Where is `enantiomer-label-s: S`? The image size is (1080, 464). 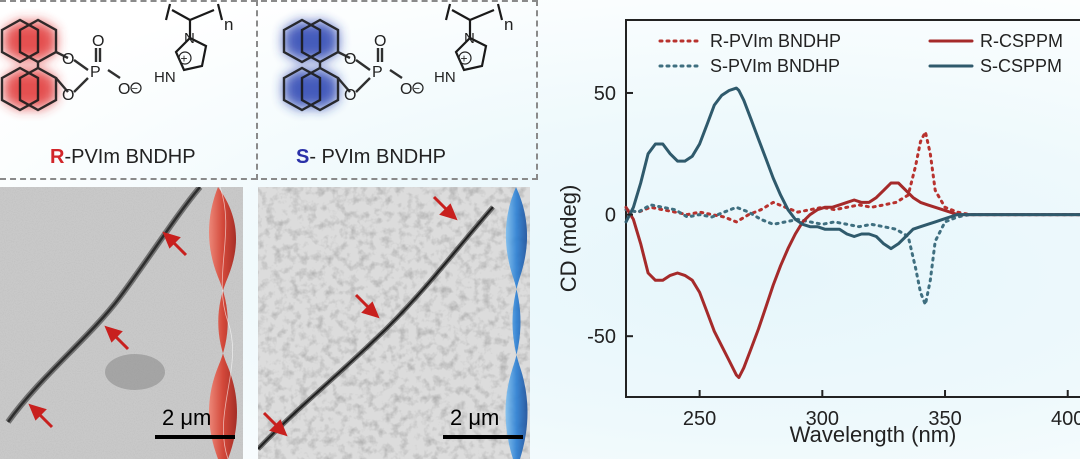
enantiomer-label-s: S is located at coordinates (303, 157).